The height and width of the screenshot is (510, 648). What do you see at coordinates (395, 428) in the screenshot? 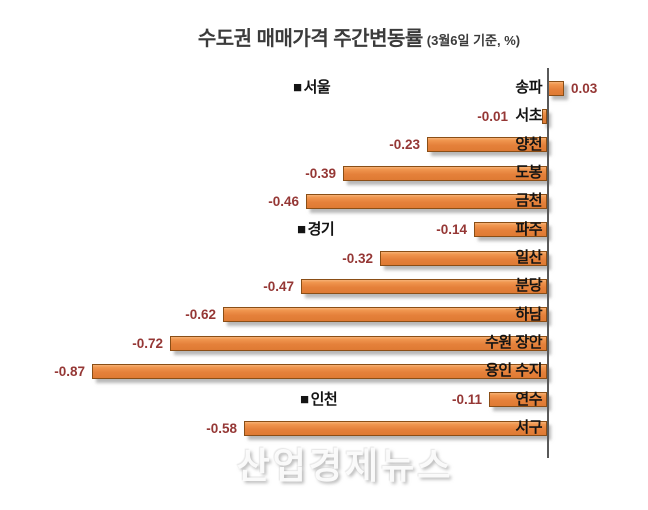
I see `bar-서구` at bounding box center [395, 428].